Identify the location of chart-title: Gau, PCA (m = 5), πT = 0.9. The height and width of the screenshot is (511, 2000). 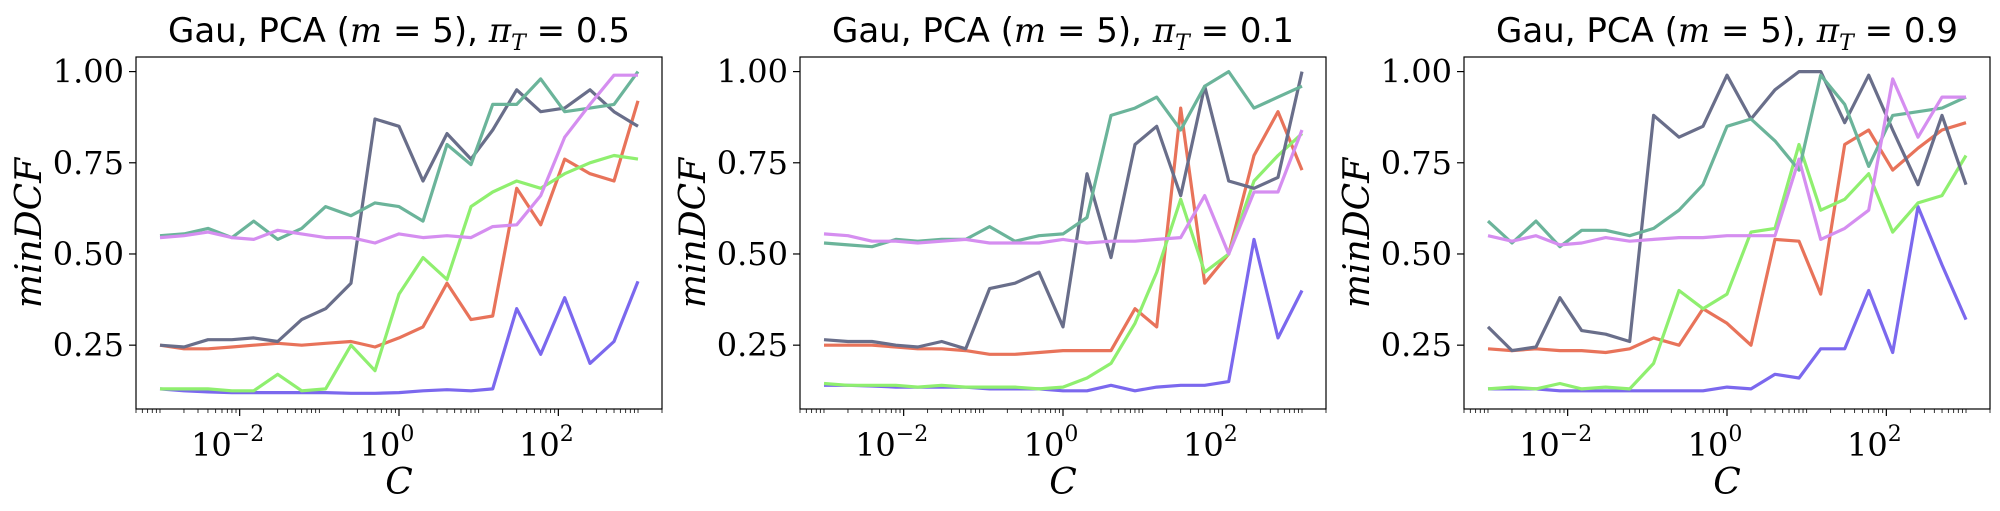
(1727, 33).